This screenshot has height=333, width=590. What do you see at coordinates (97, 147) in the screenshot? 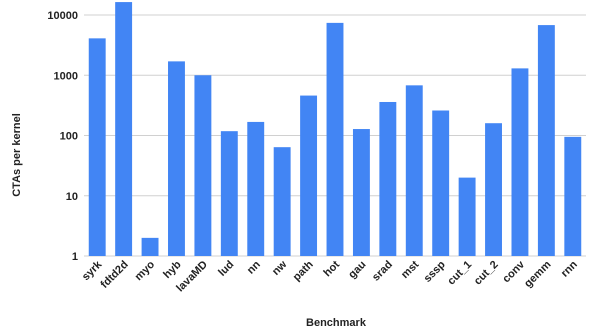
I see `bar-syrk` at bounding box center [97, 147].